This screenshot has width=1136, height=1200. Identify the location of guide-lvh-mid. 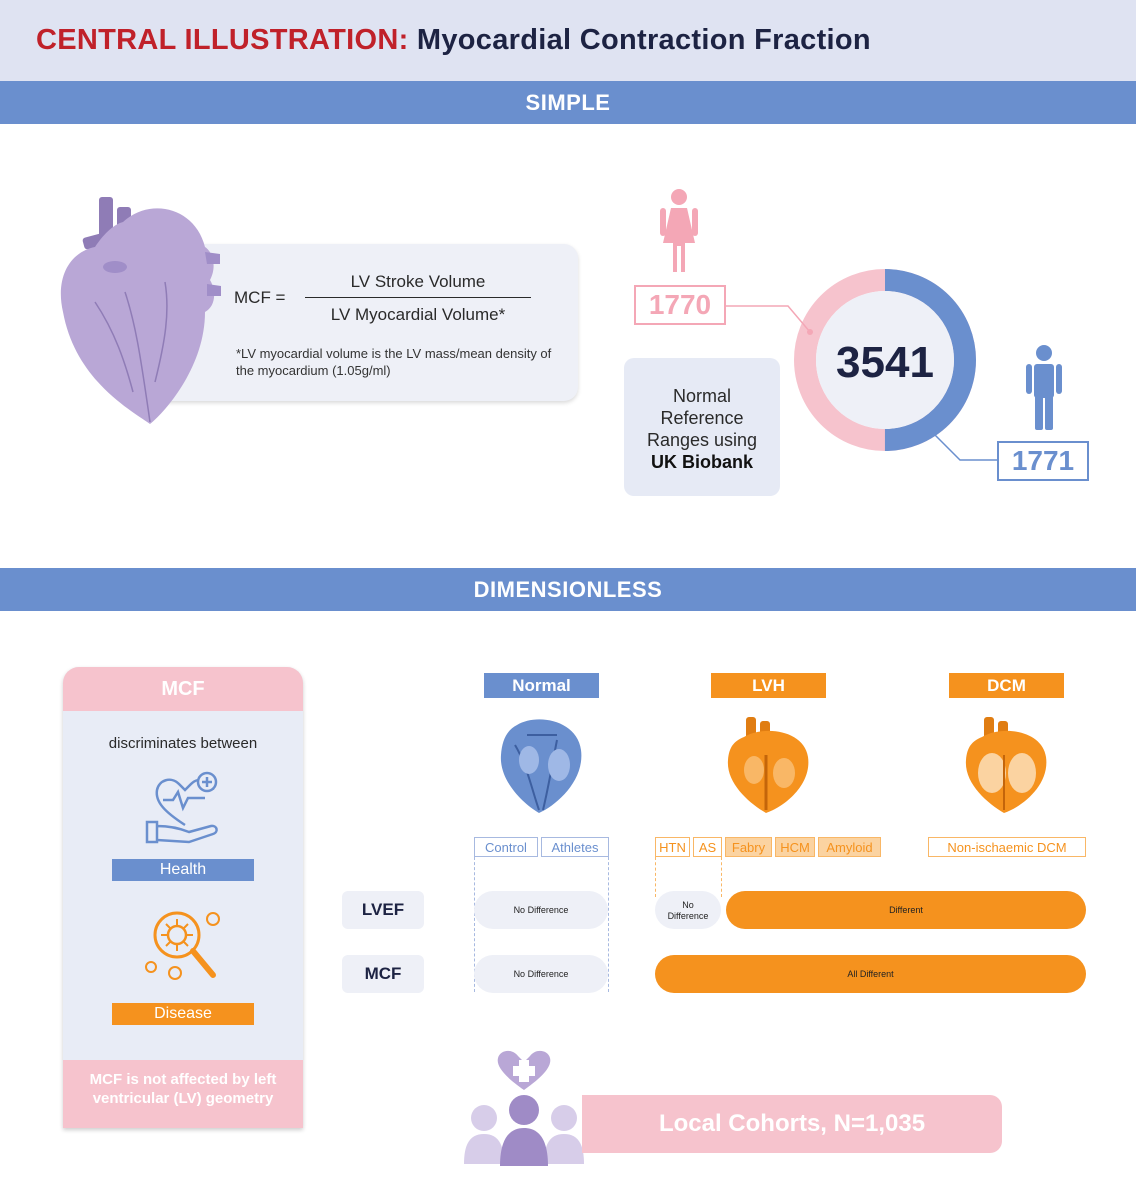
(721, 877).